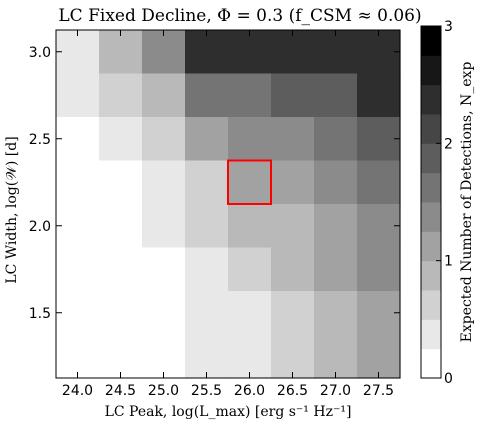 The image size is (480, 428). Describe the element at coordinates (206, 391) in the screenshot. I see `x-tick-label: 25.5` at that location.